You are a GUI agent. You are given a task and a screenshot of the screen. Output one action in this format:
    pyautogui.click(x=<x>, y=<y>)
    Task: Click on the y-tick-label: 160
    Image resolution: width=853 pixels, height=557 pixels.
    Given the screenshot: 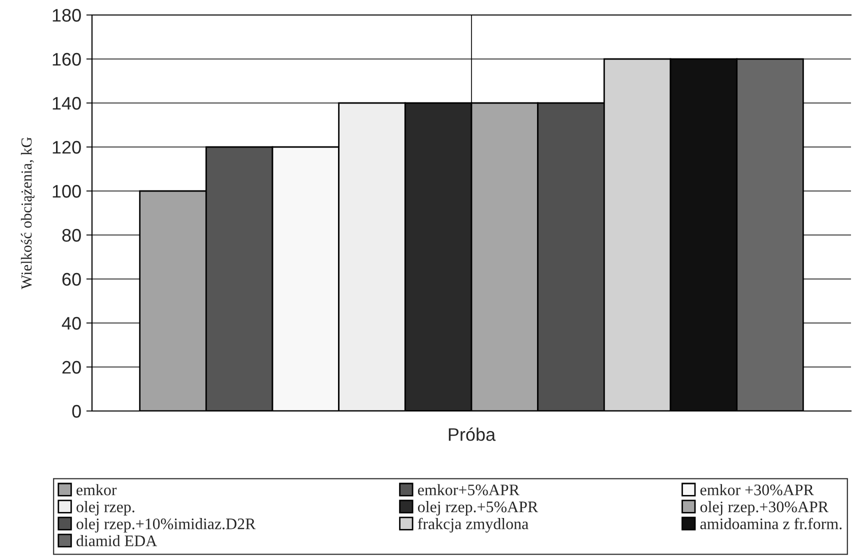 What is the action you would take?
    pyautogui.click(x=66, y=59)
    